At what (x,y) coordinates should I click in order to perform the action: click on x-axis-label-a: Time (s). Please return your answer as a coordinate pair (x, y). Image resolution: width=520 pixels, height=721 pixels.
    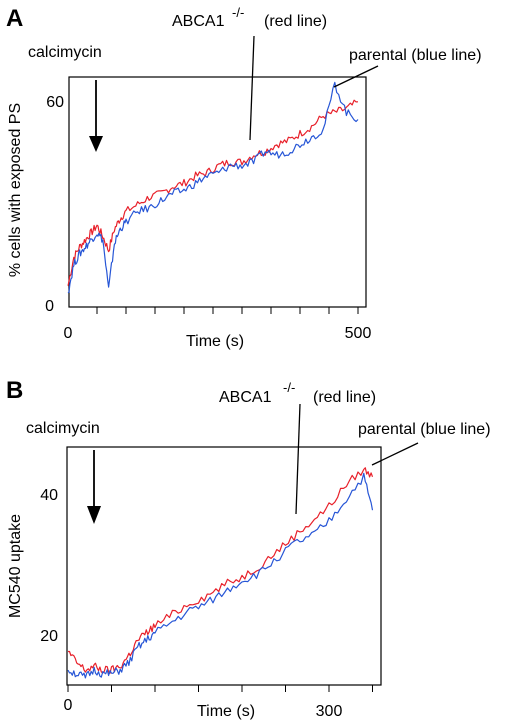
    Looking at the image, I should click on (215, 341).